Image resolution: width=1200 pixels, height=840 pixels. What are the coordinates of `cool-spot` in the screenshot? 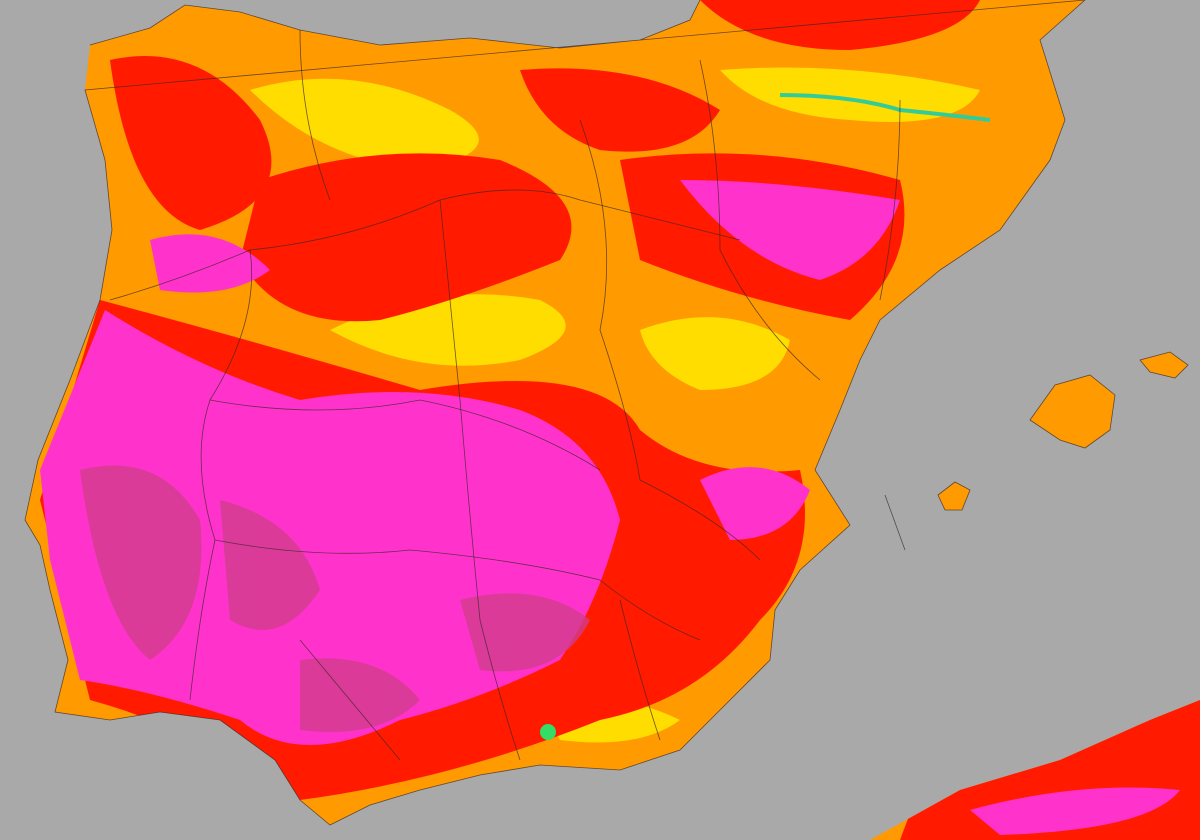 It's located at (548, 732).